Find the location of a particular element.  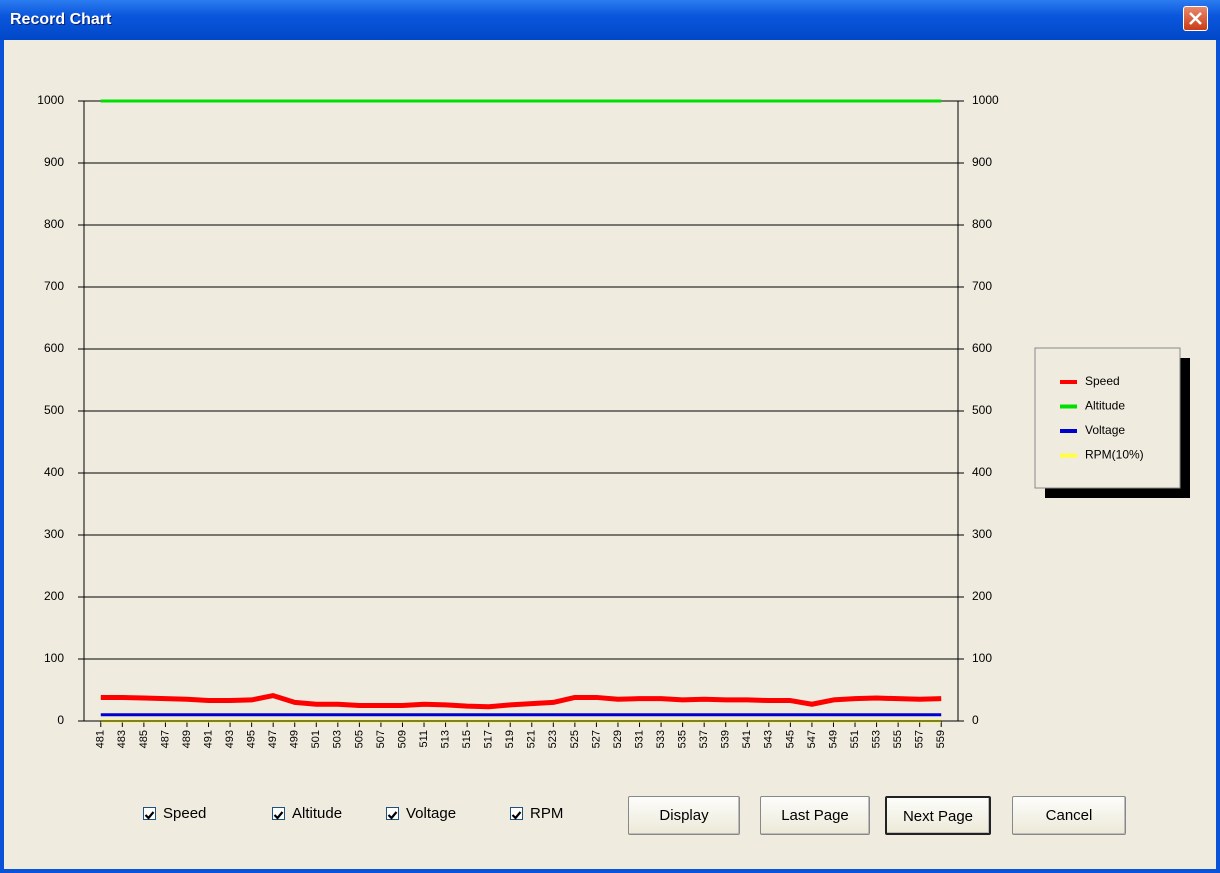

x-tick-label: 551 is located at coordinates (855, 739).